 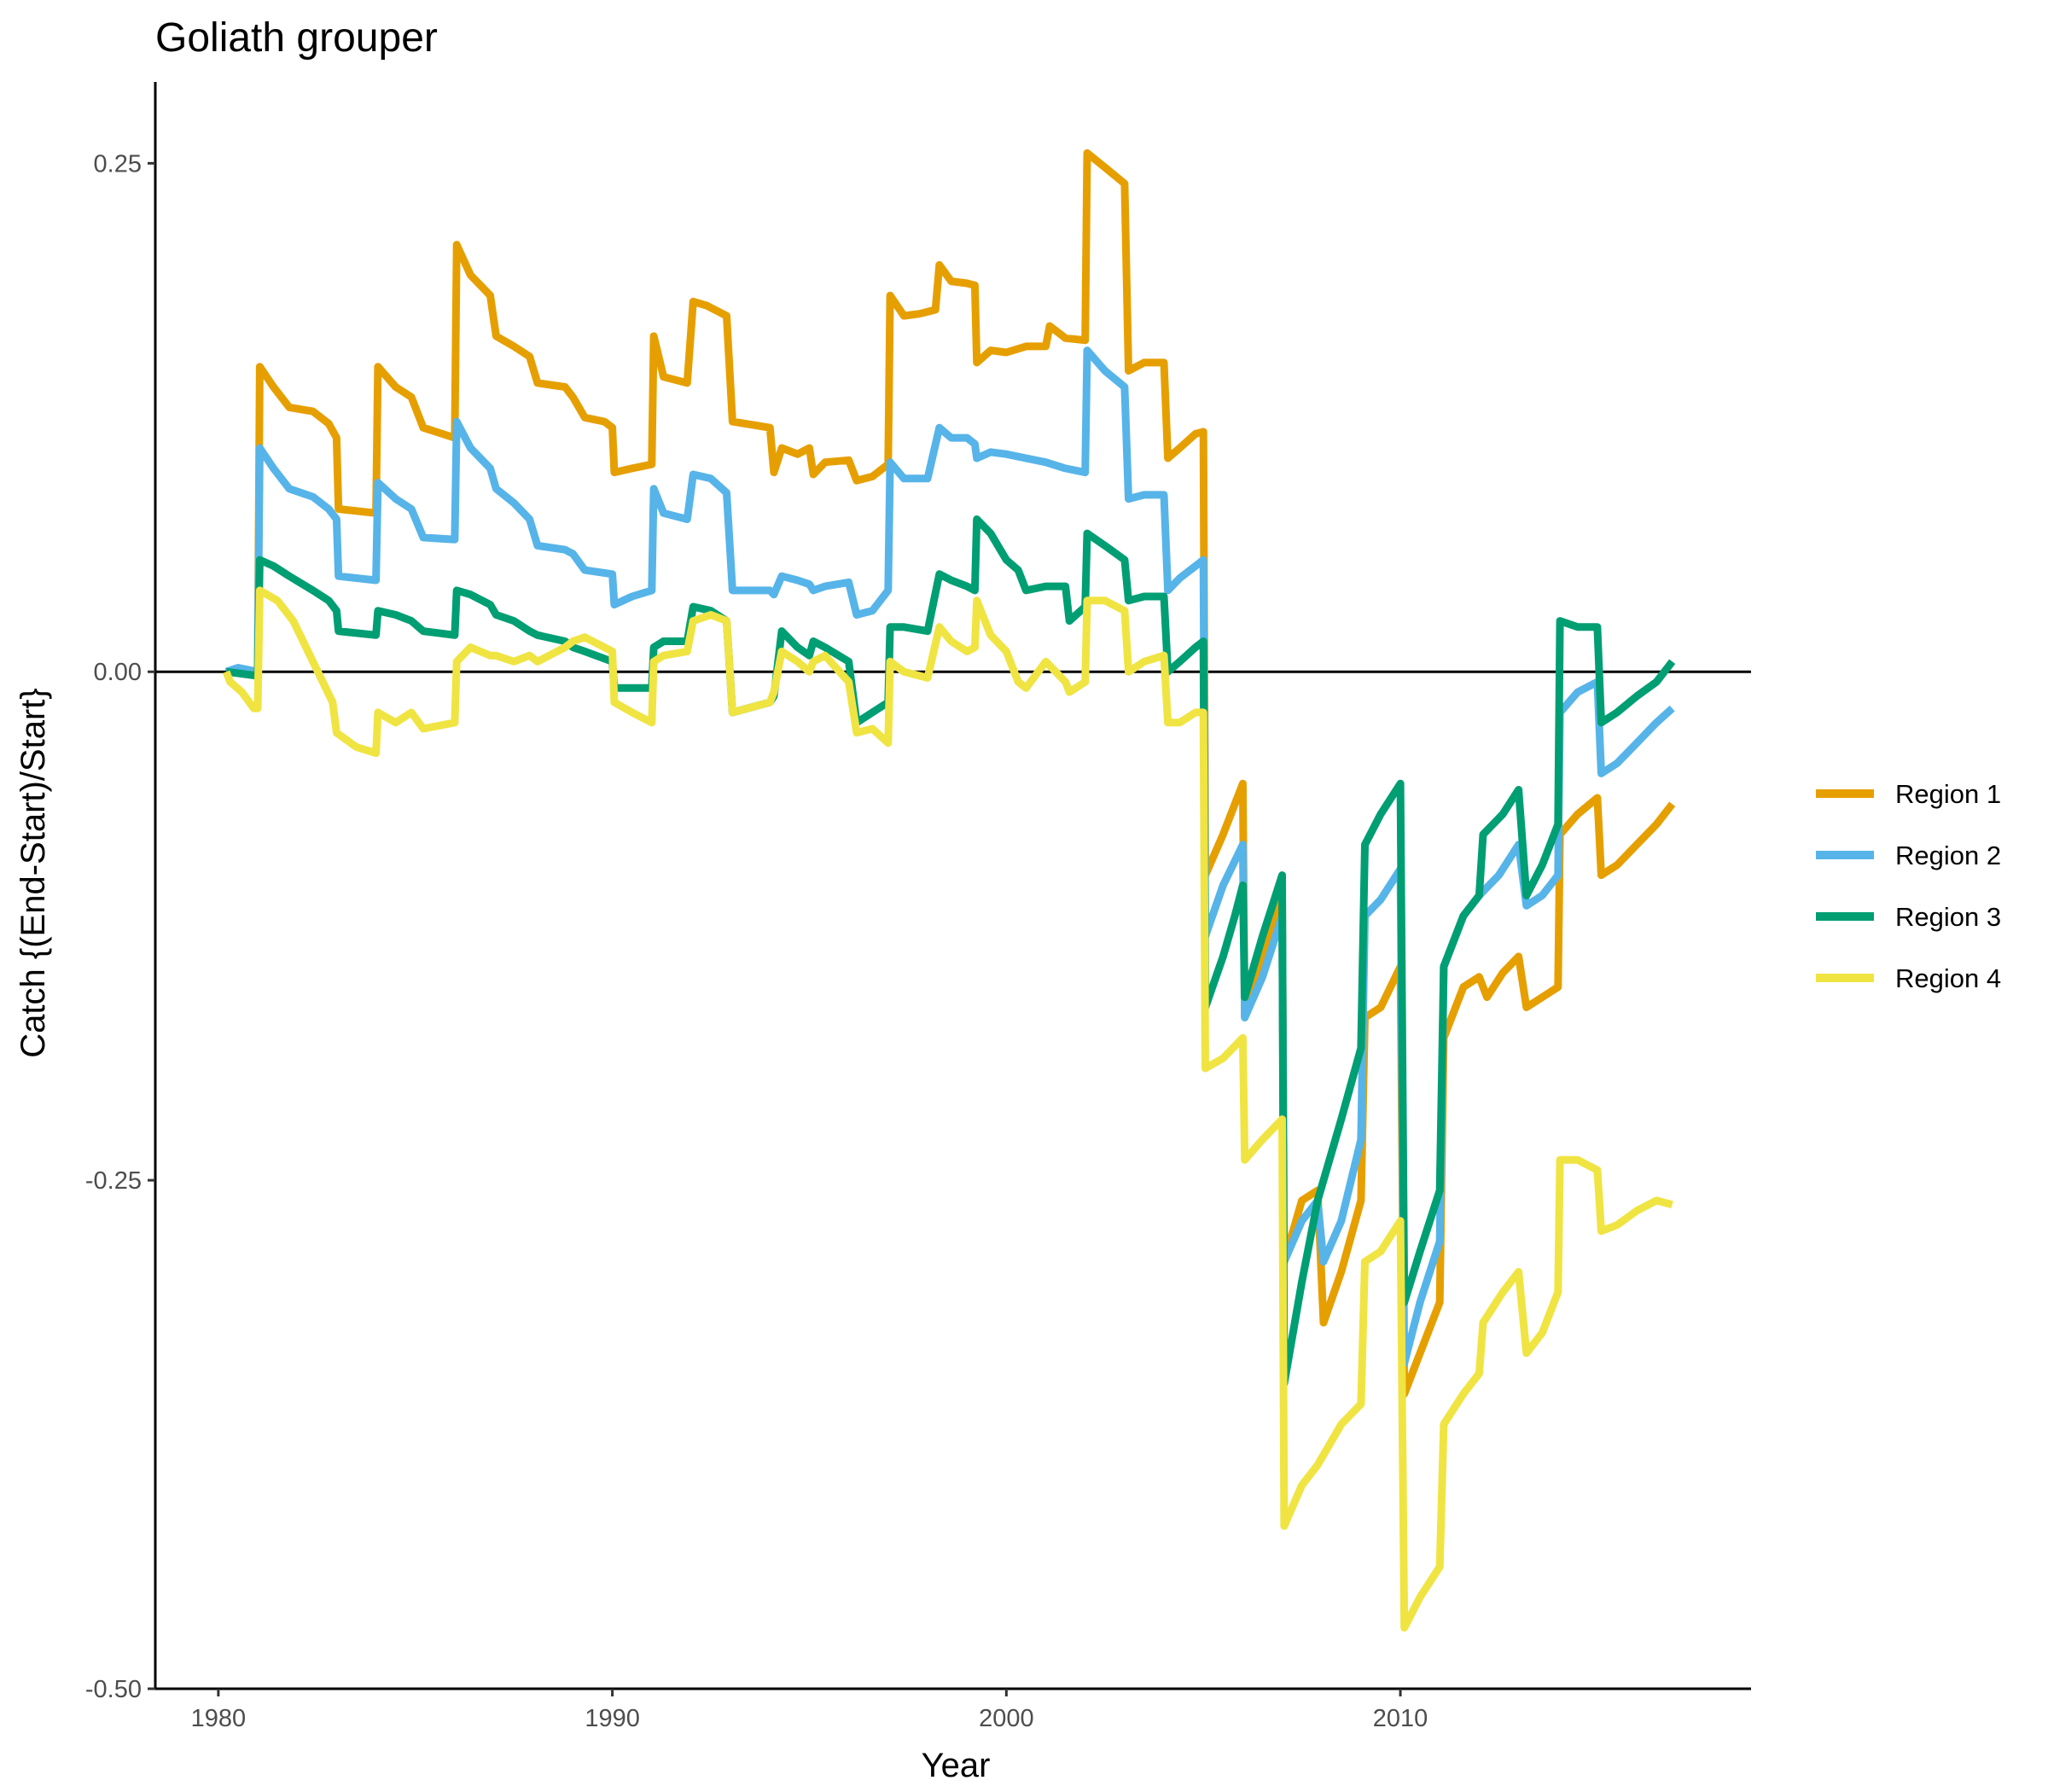 What do you see at coordinates (219, 1718) in the screenshot?
I see `x-tick-label: 1980` at bounding box center [219, 1718].